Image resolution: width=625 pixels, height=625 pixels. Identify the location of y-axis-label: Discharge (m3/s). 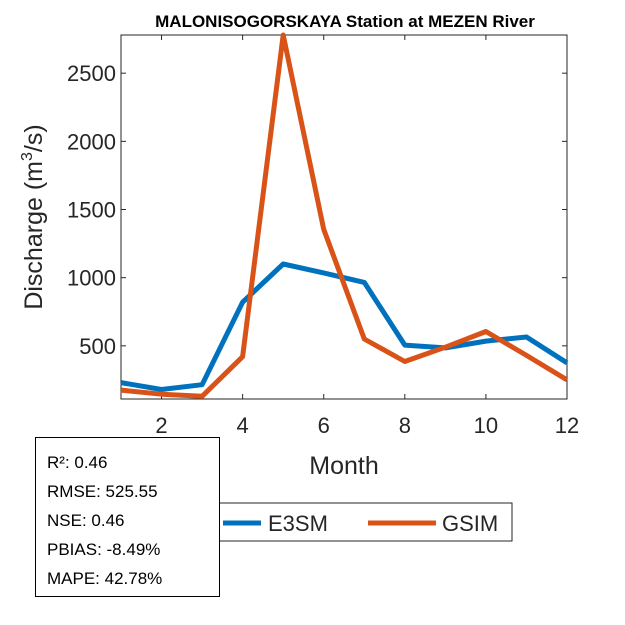
(33, 216).